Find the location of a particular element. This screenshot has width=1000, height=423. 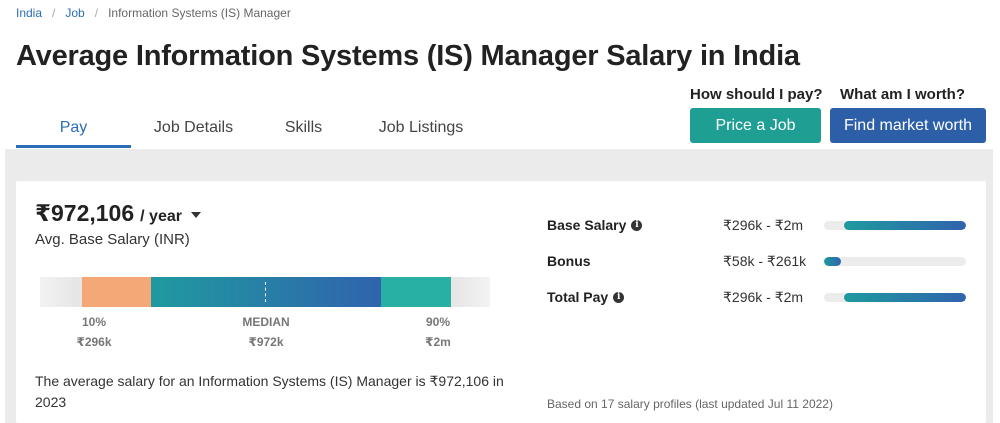

price-question: How should I pay? is located at coordinates (756, 94).